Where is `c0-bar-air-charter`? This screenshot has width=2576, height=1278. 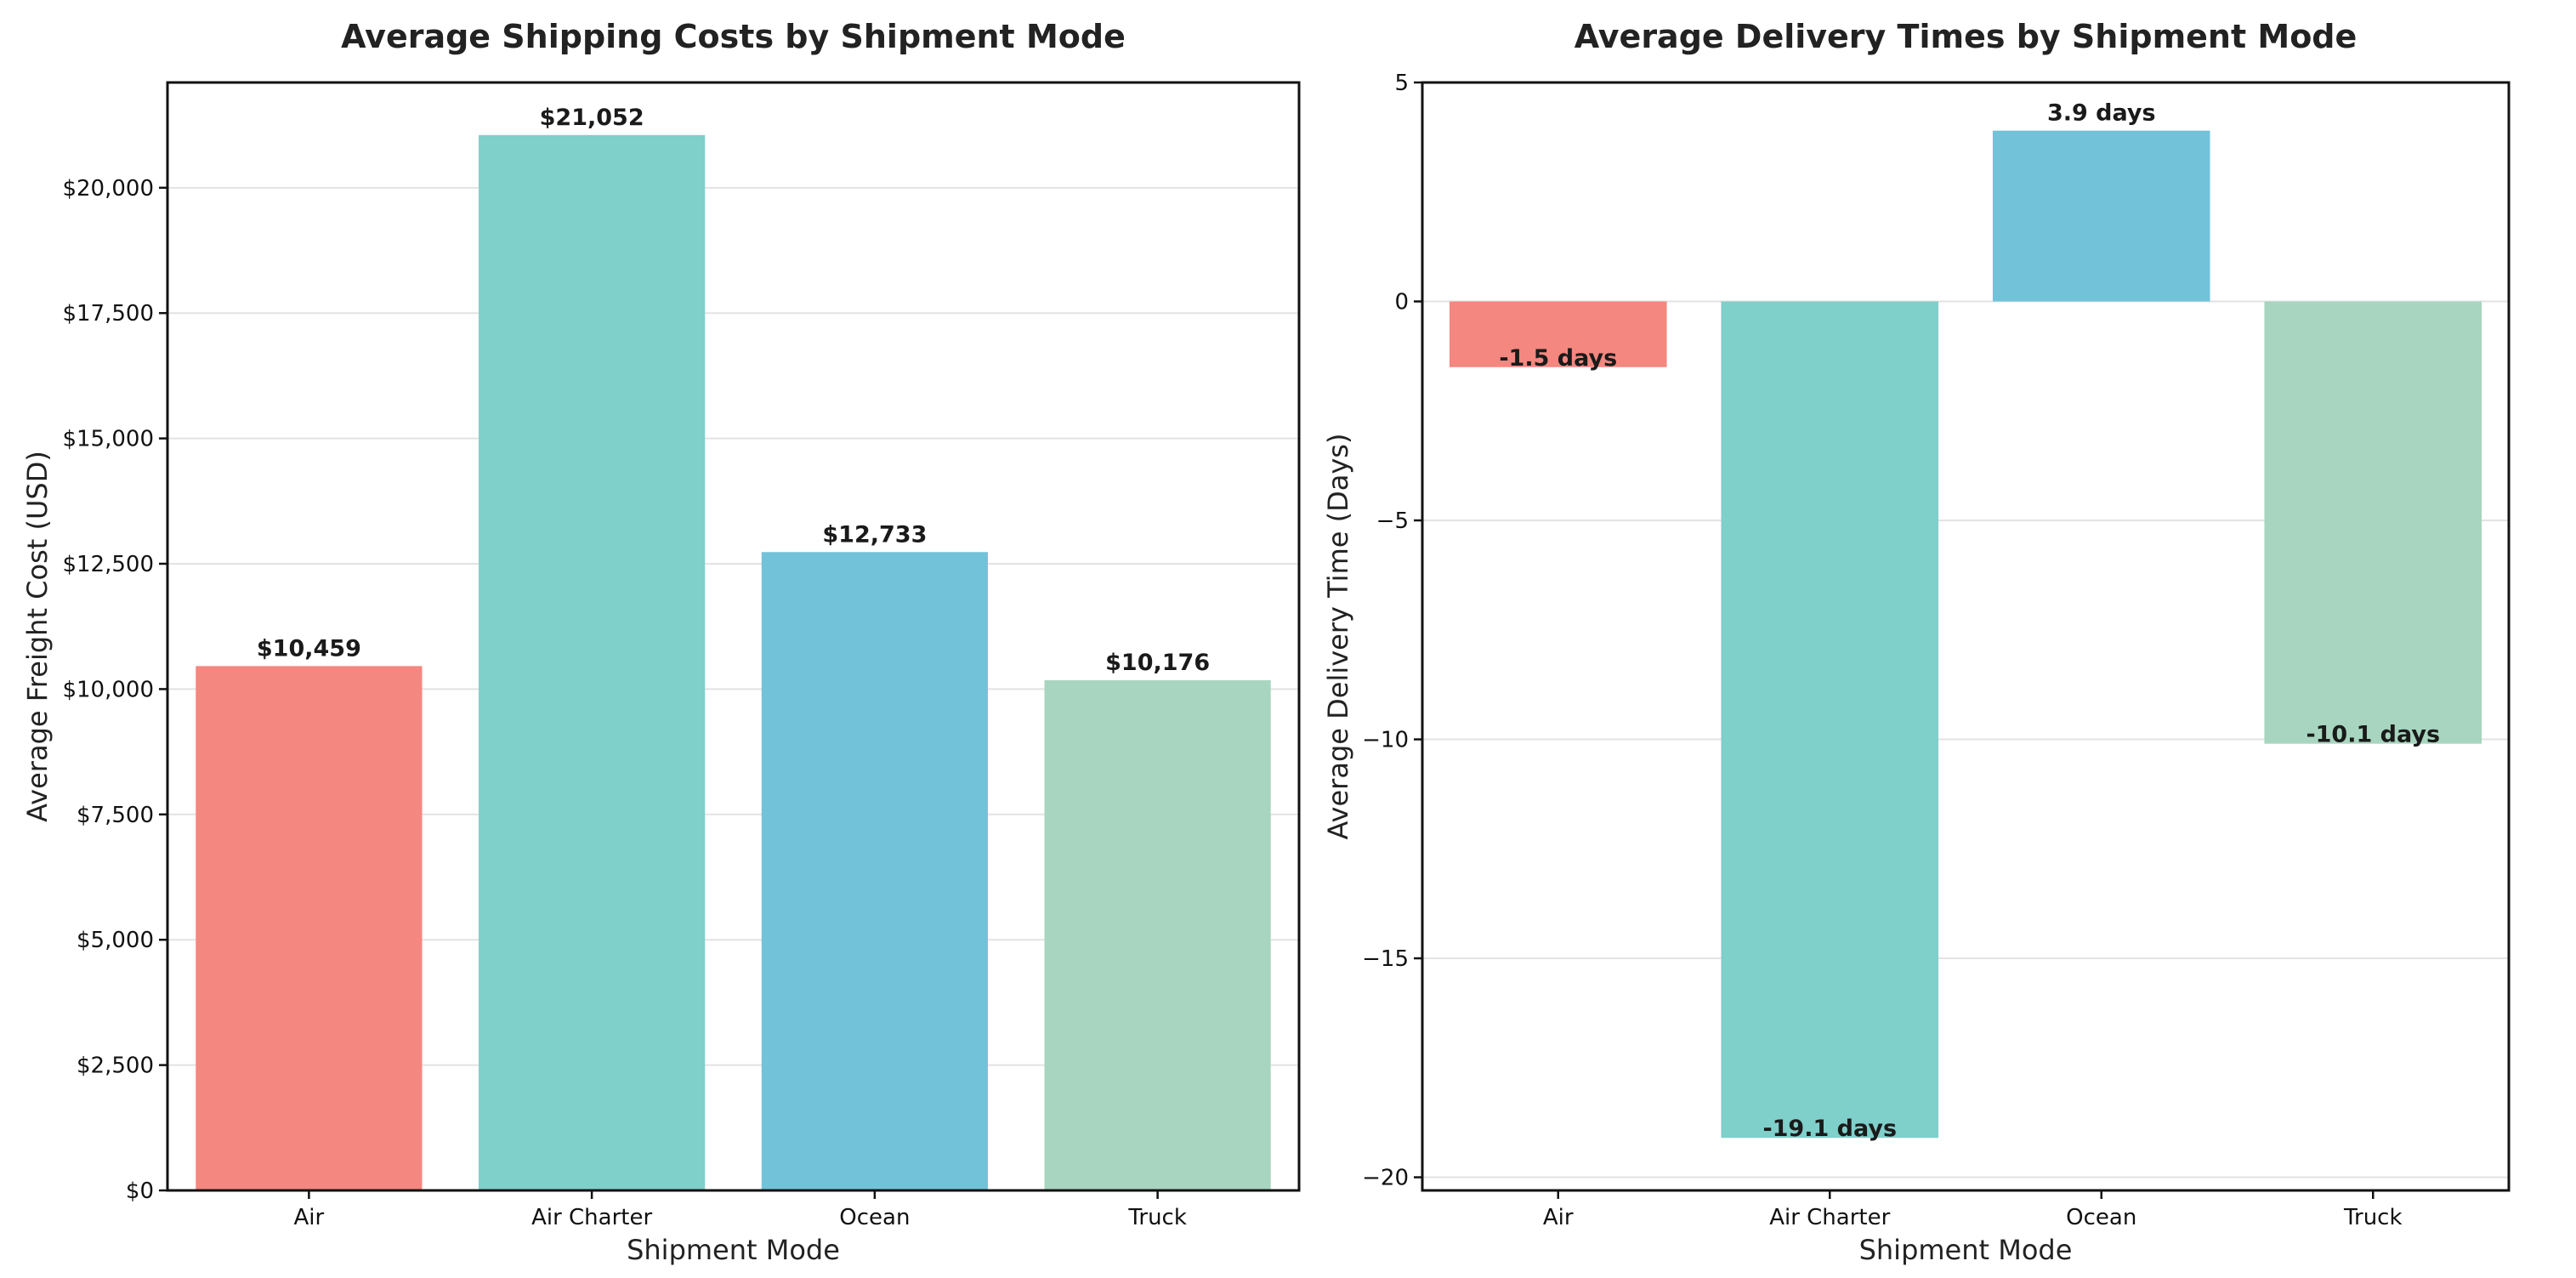 c0-bar-air-charter is located at coordinates (593, 662).